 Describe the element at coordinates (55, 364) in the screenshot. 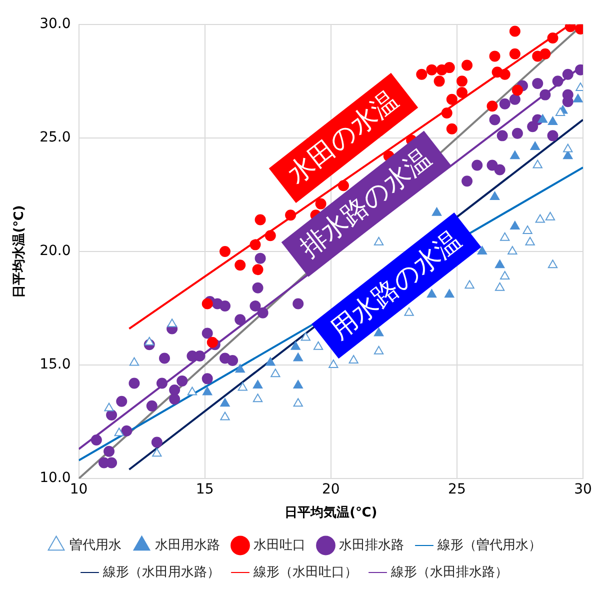

I see `y-tick-label: 15.0` at that location.